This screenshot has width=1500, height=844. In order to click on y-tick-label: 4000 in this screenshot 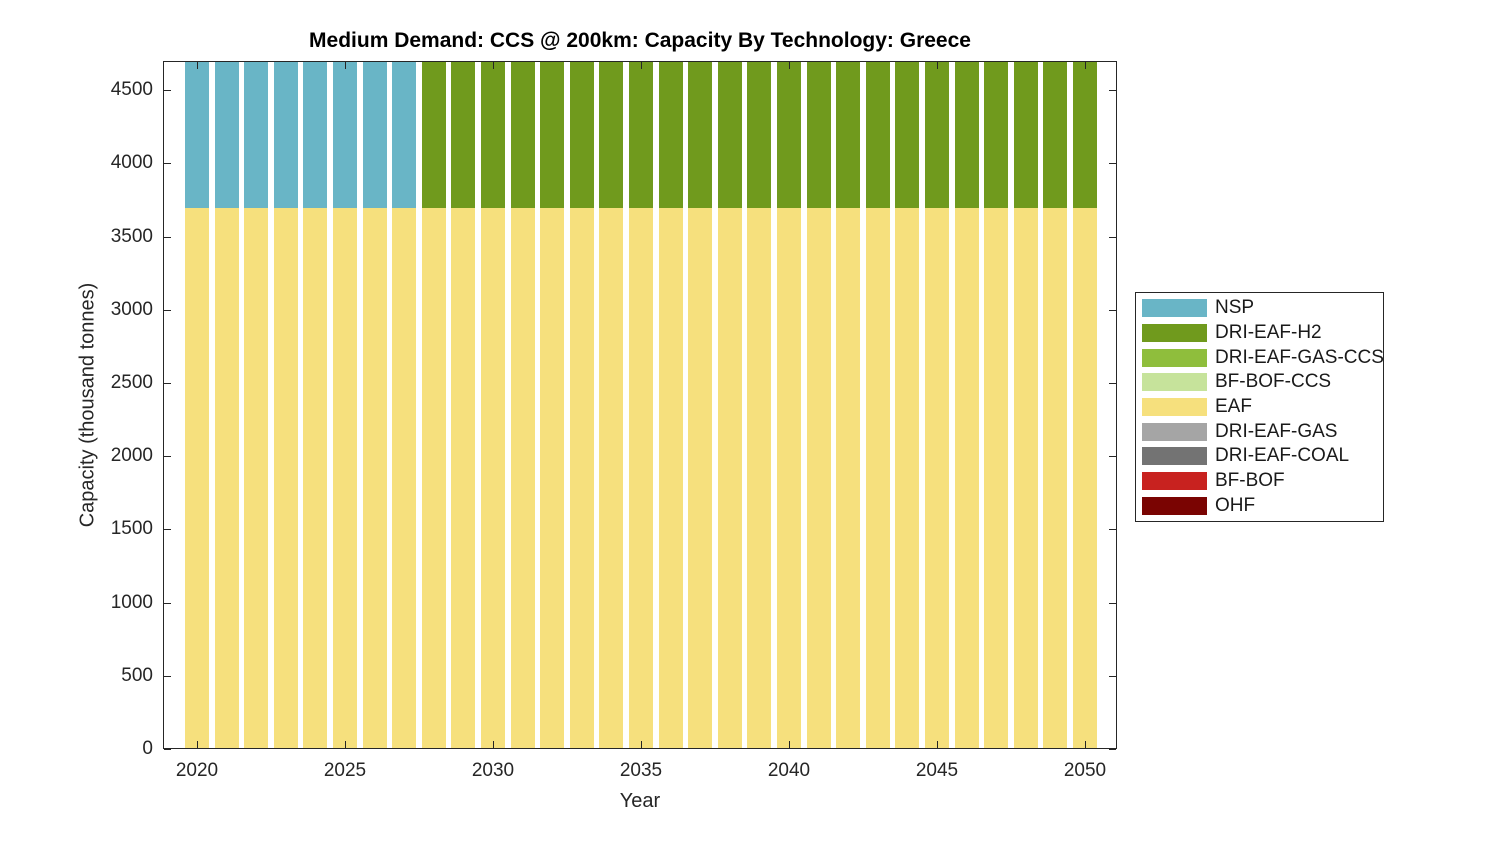, I will do `click(131, 163)`.